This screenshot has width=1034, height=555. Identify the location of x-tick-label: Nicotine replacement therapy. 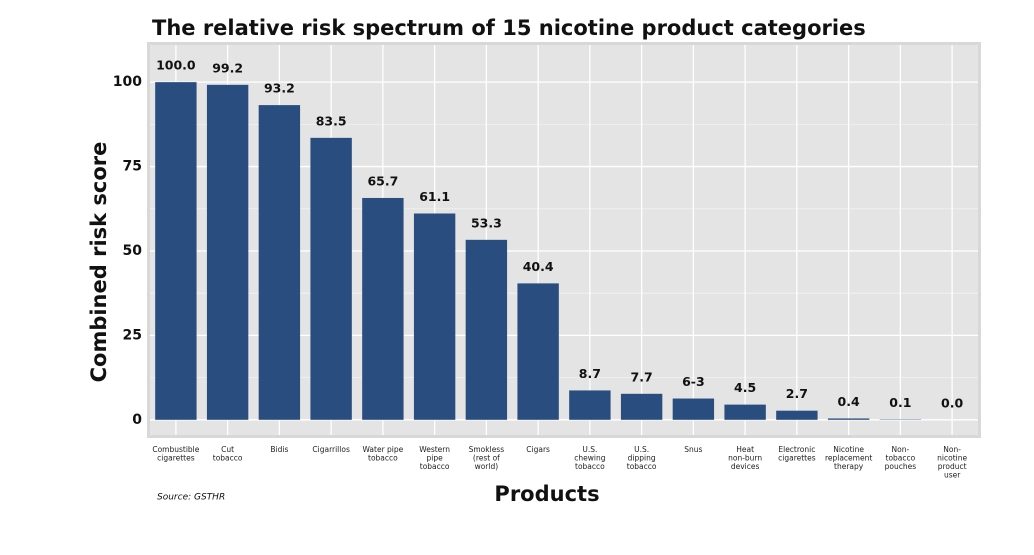
(848, 458).